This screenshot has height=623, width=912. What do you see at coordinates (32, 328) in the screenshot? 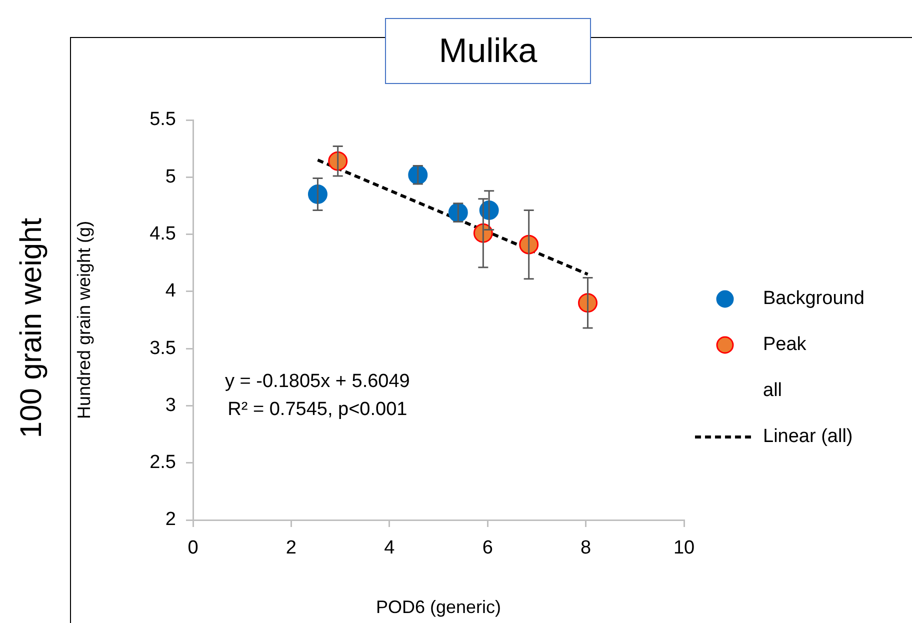
I see `text: 100 grain weight` at bounding box center [32, 328].